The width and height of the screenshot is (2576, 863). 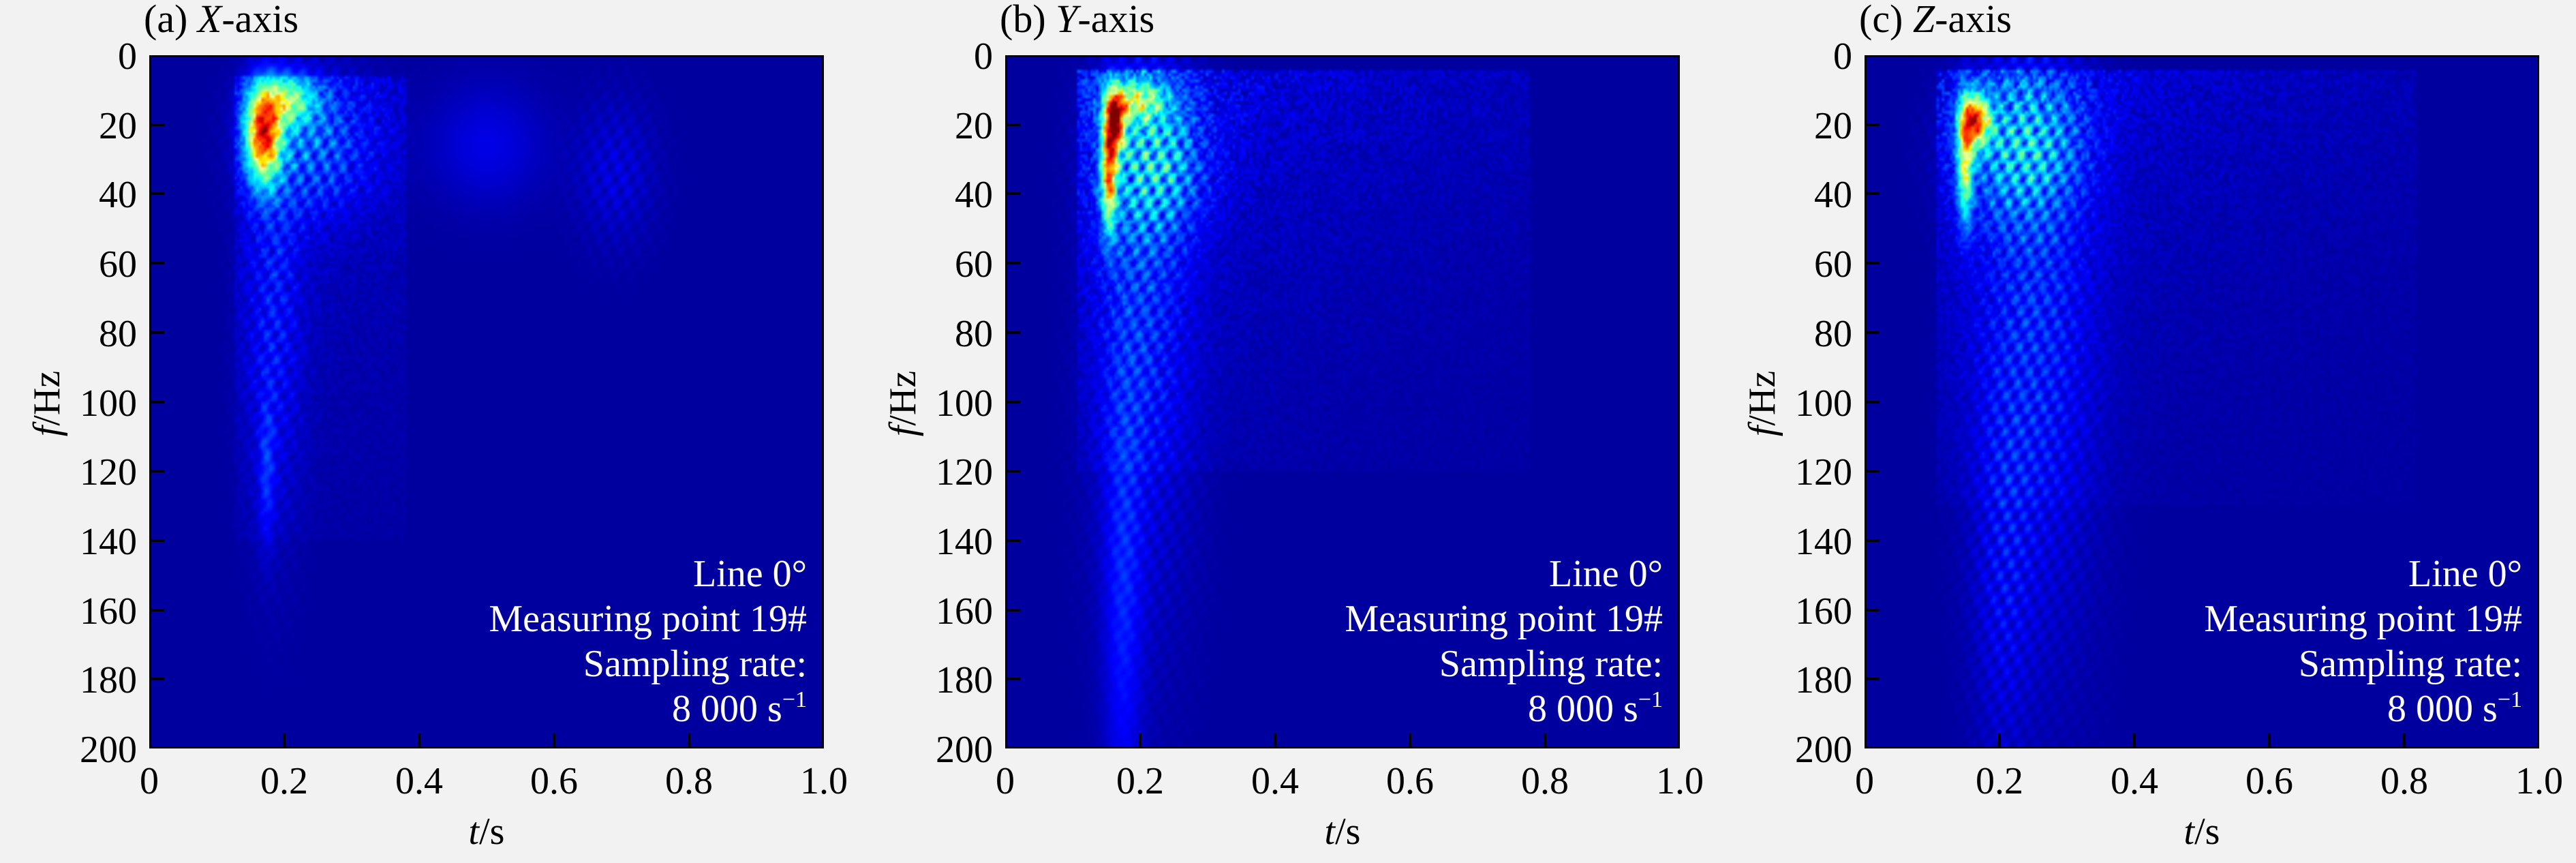 What do you see at coordinates (1762, 398) in the screenshot?
I see `y-label-unit: /Hz` at bounding box center [1762, 398].